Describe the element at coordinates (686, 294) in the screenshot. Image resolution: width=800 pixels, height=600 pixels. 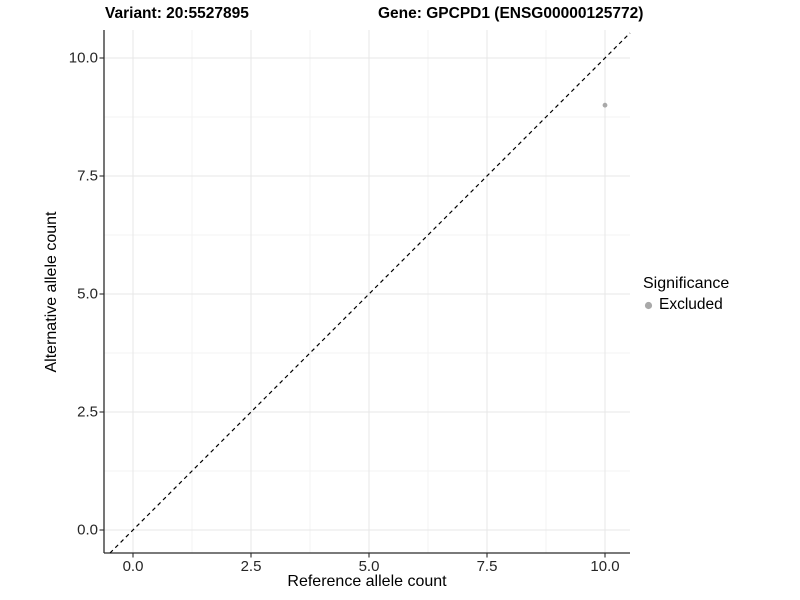
I see `legend: Significance Excluded` at that location.